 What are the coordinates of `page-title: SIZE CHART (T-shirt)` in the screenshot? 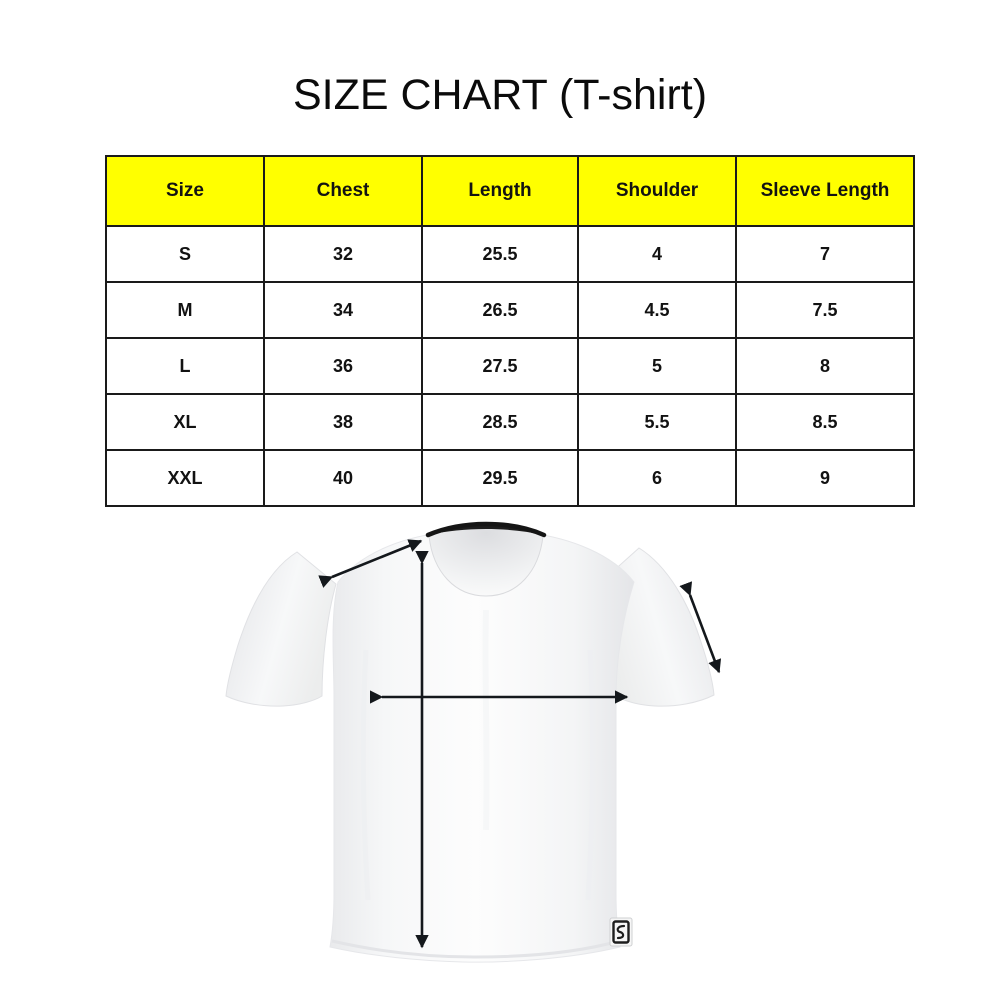 It's located at (500, 95).